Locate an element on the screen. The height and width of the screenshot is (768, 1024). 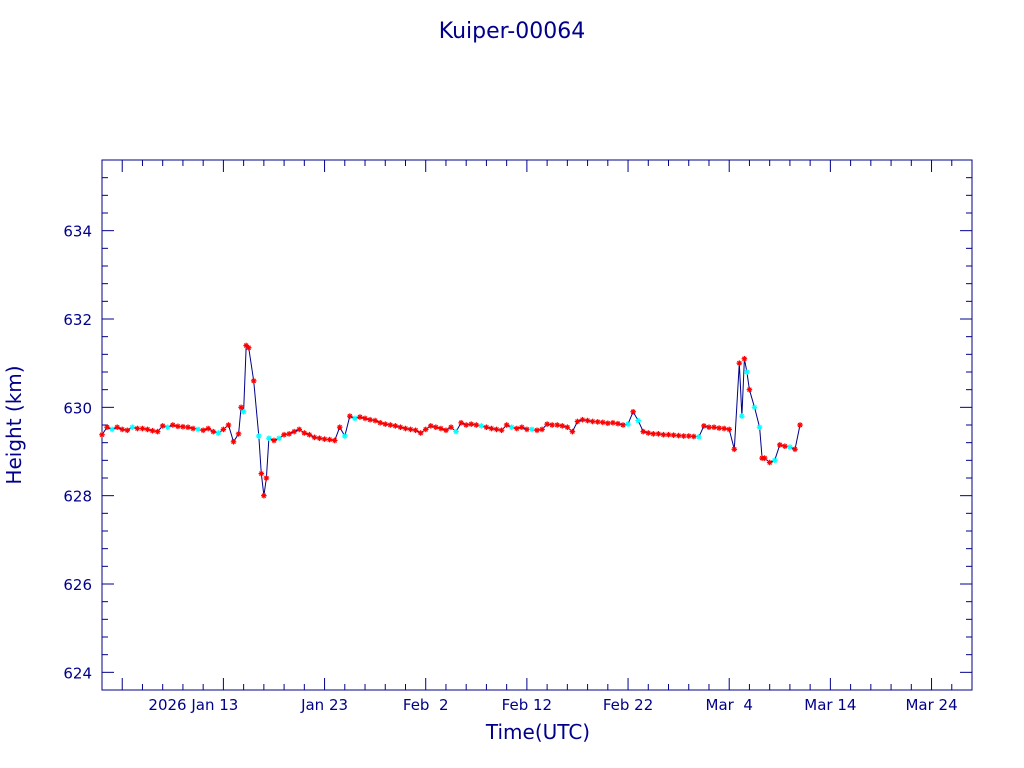
y-tick-label: 632 is located at coordinates (77, 320).